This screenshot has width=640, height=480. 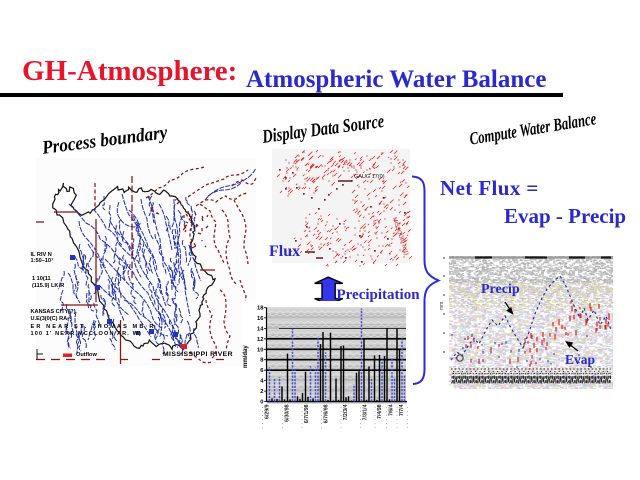 I want to click on svg-text: 7/4/98, so click(x=380, y=411).